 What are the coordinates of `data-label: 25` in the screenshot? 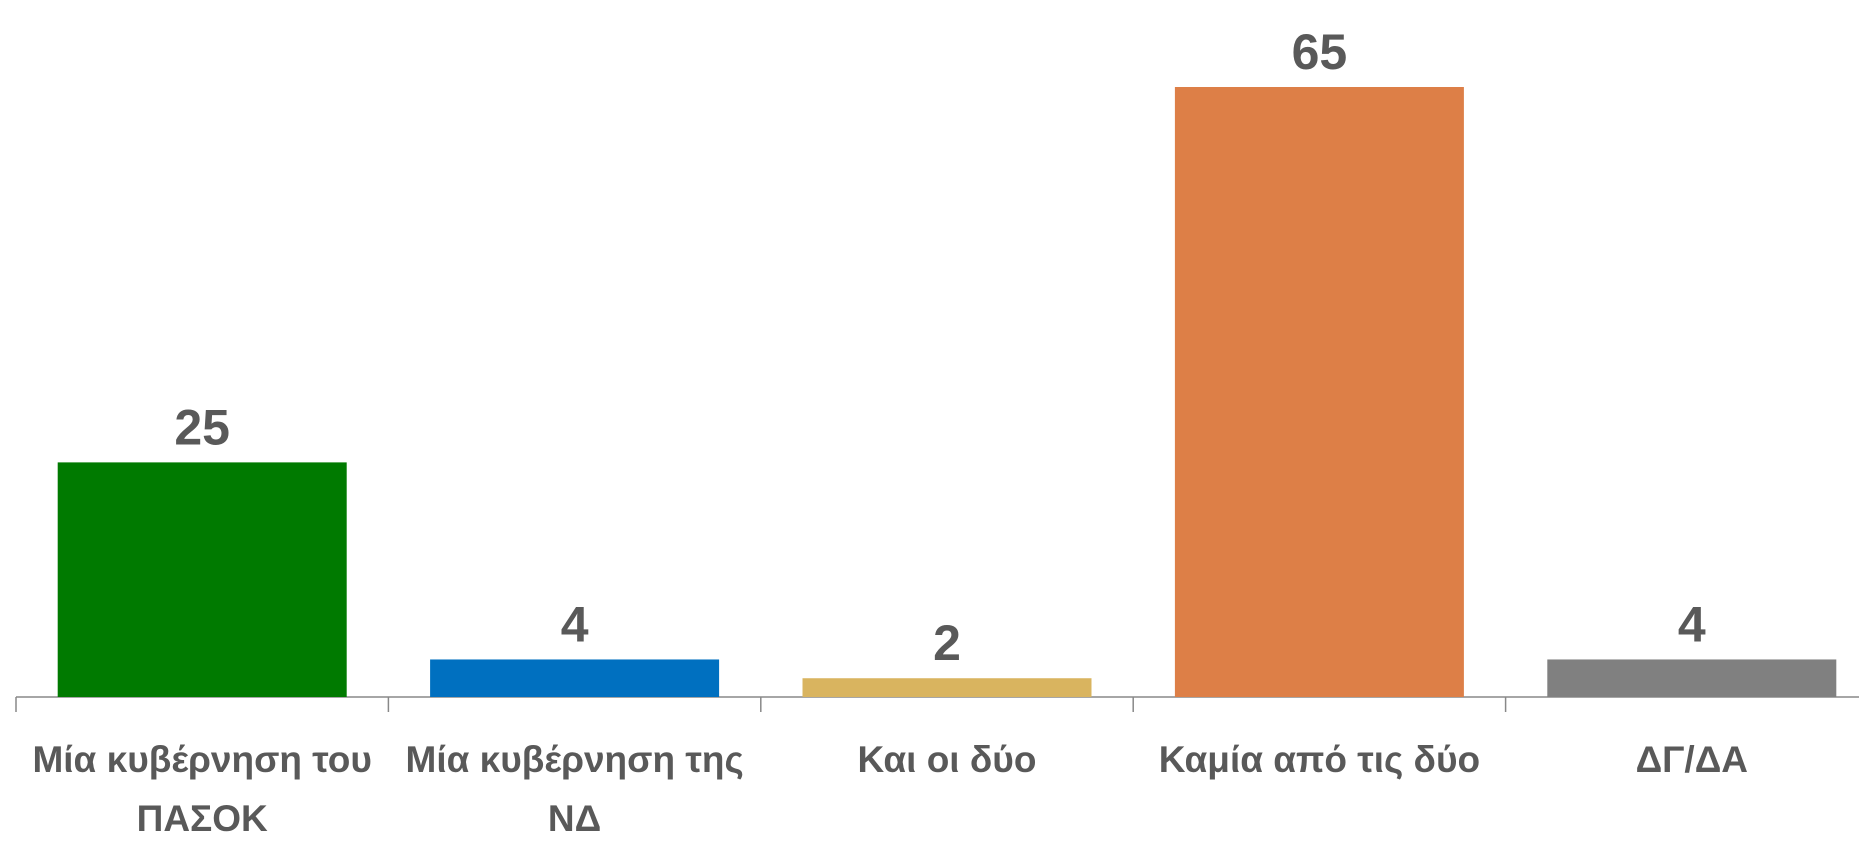 It's located at (202, 427).